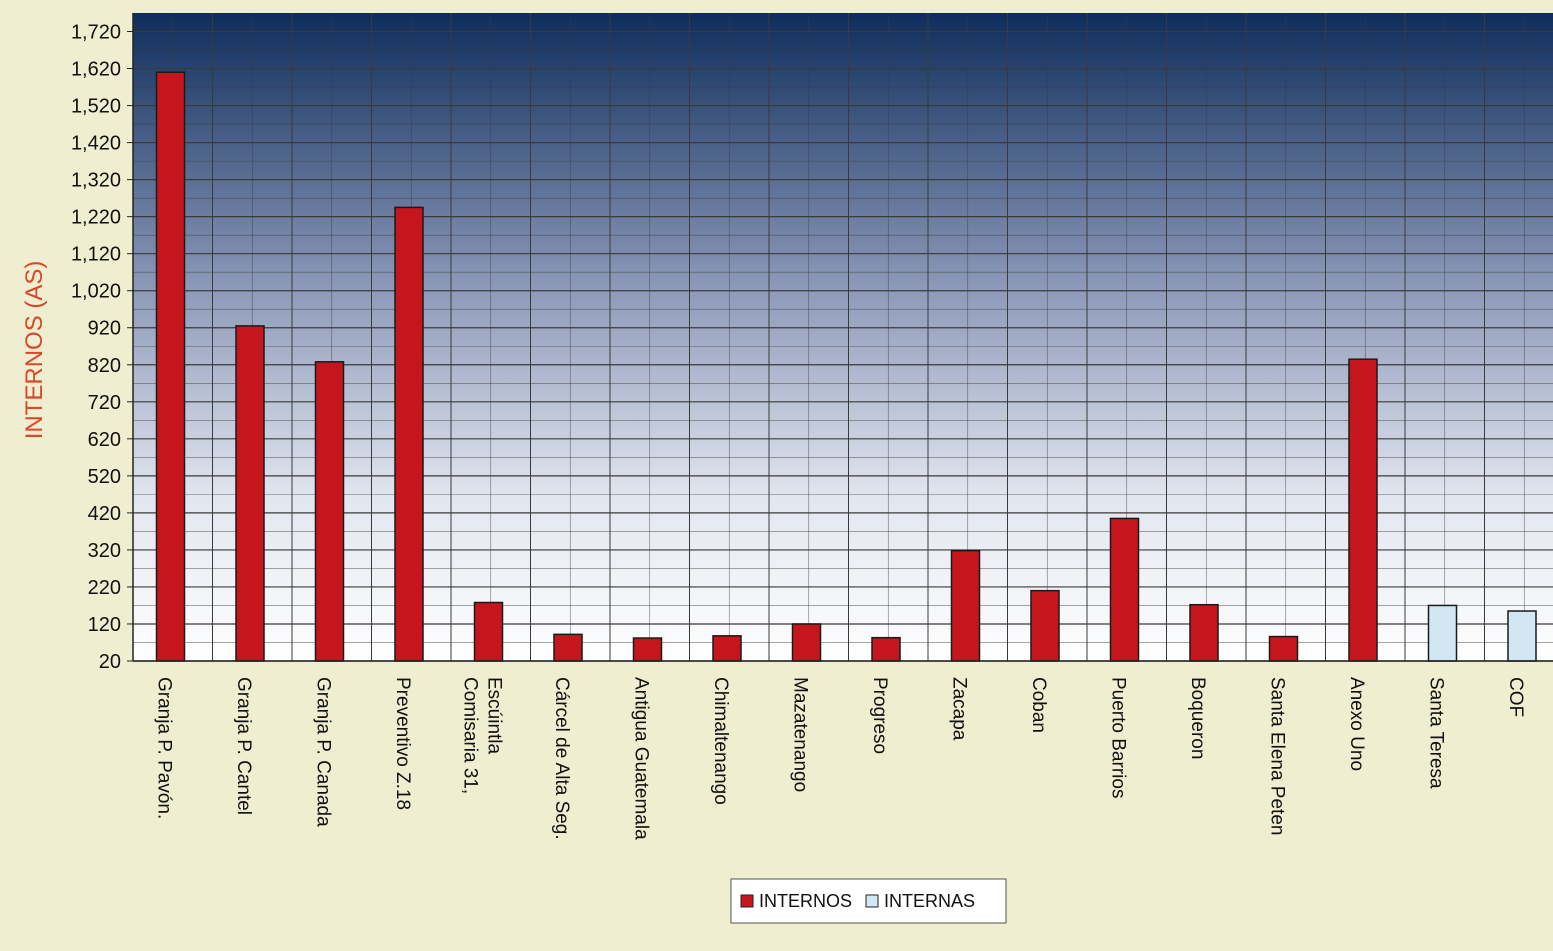  I want to click on svg-text: Mazatenango, so click(799, 734).